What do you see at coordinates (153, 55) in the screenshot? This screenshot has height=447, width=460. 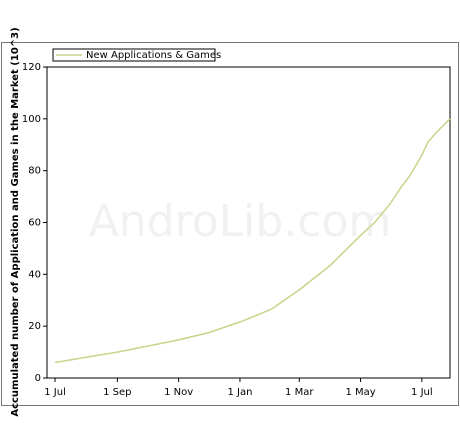 I see `legend-label: New Applications & Games` at bounding box center [153, 55].